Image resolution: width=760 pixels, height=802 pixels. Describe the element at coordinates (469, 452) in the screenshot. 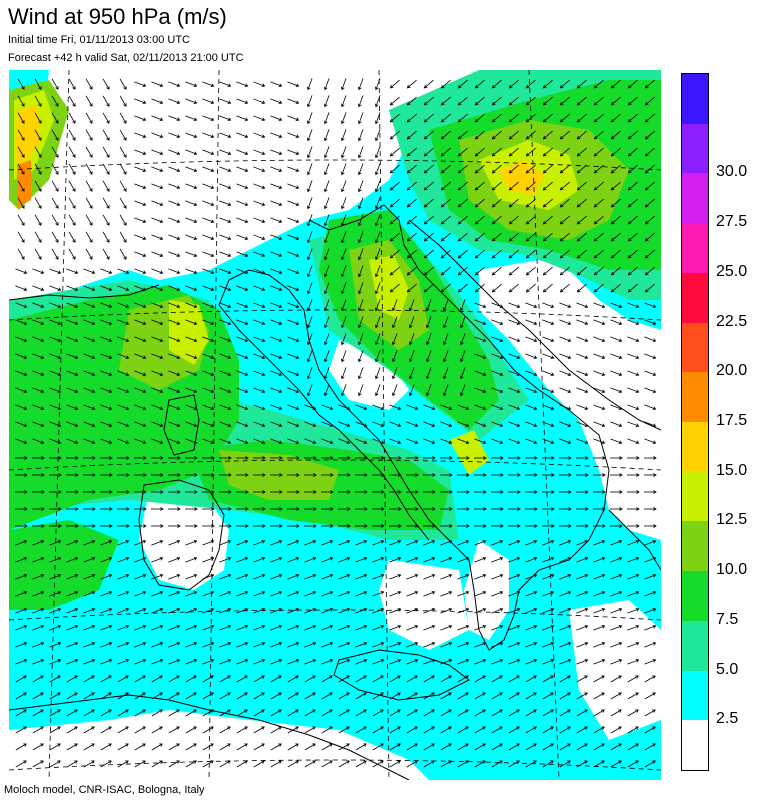

I see `gale-wind-puglia` at that location.